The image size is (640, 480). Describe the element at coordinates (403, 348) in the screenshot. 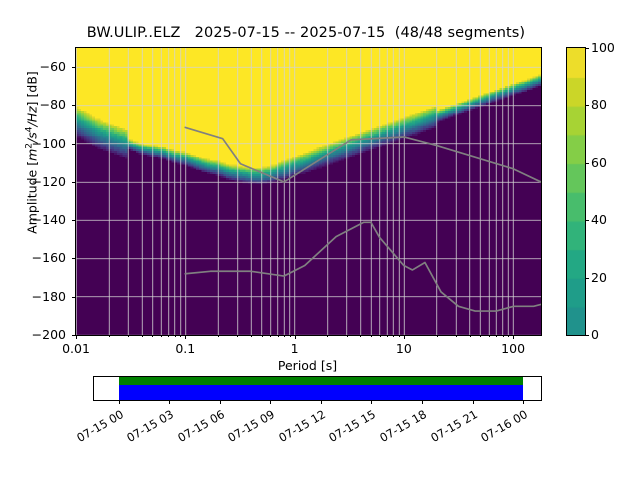

I see `x-tick-label: 10` at that location.